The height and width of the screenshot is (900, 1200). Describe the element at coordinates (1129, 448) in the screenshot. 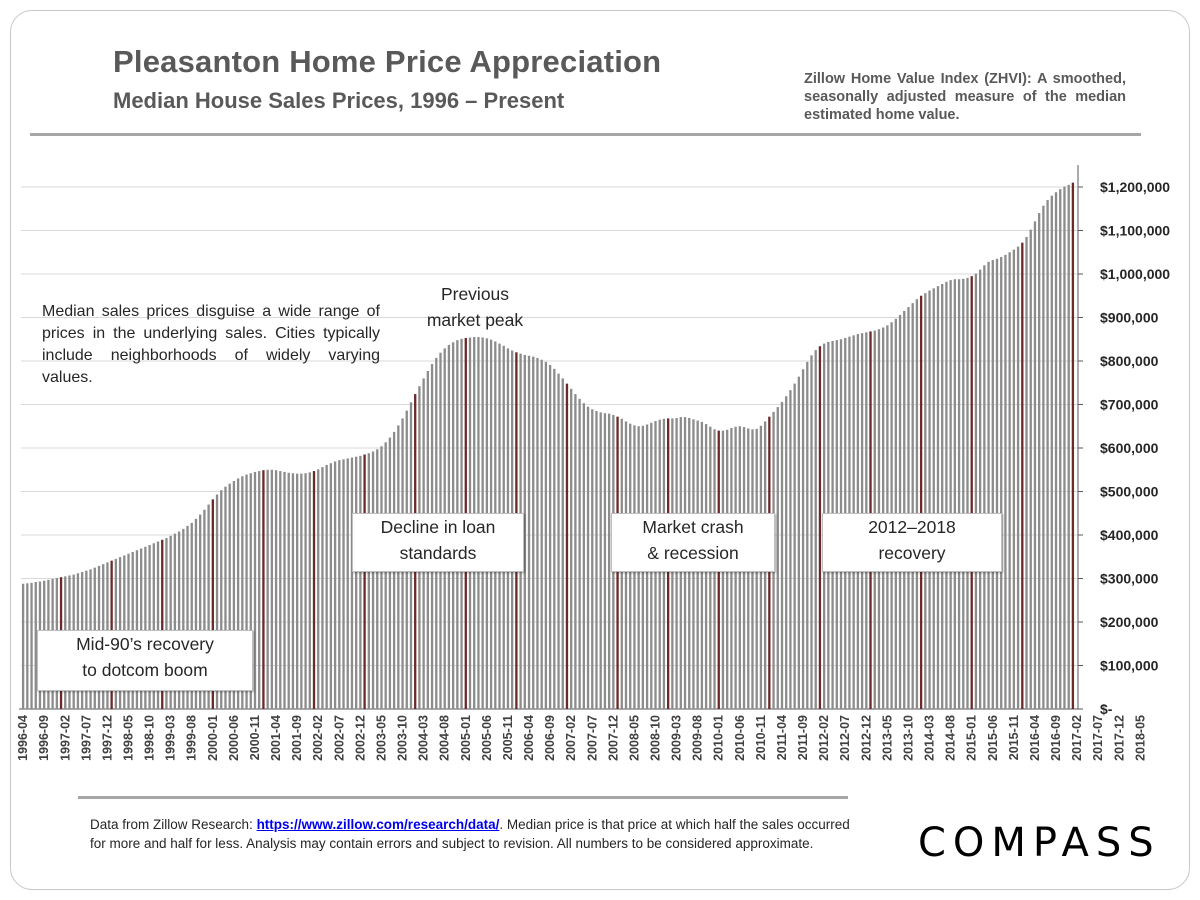

I see `y-tick-label: $600,000` at that location.